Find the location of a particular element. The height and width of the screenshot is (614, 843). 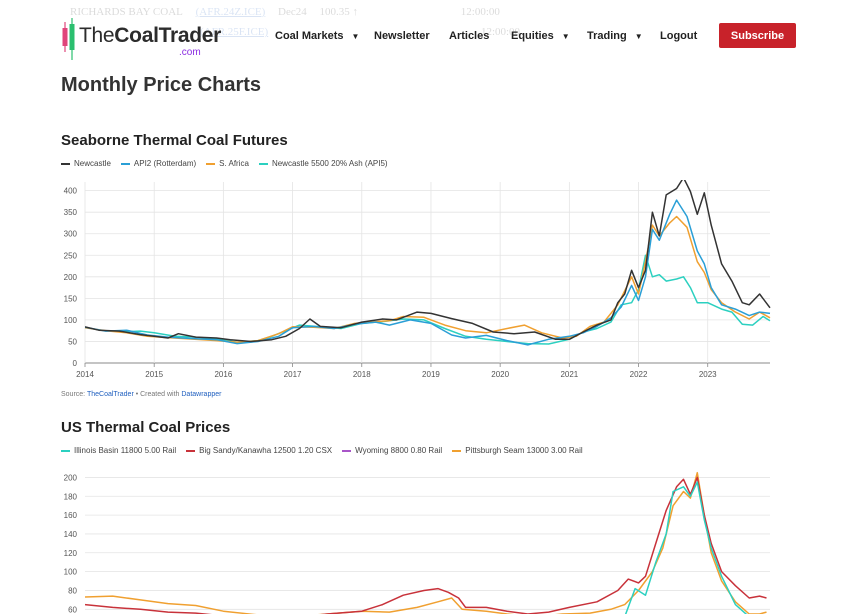

x-tick-label: 2014 is located at coordinates (85, 374).